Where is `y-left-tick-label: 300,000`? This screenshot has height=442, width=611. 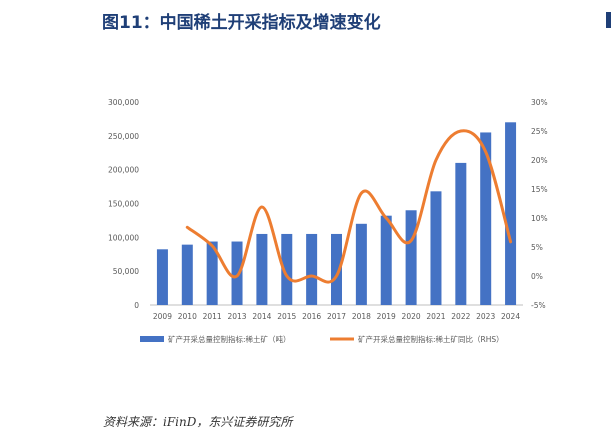 y-left-tick-label: 300,000 is located at coordinates (123, 102).